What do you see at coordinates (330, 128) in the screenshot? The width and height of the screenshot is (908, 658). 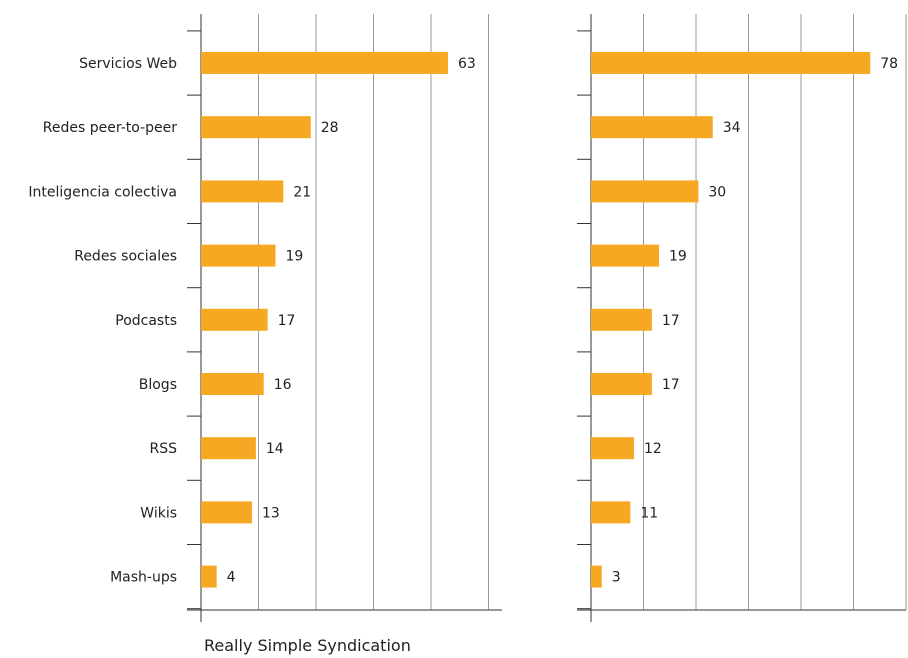 I see `data-label: 28` at bounding box center [330, 128].